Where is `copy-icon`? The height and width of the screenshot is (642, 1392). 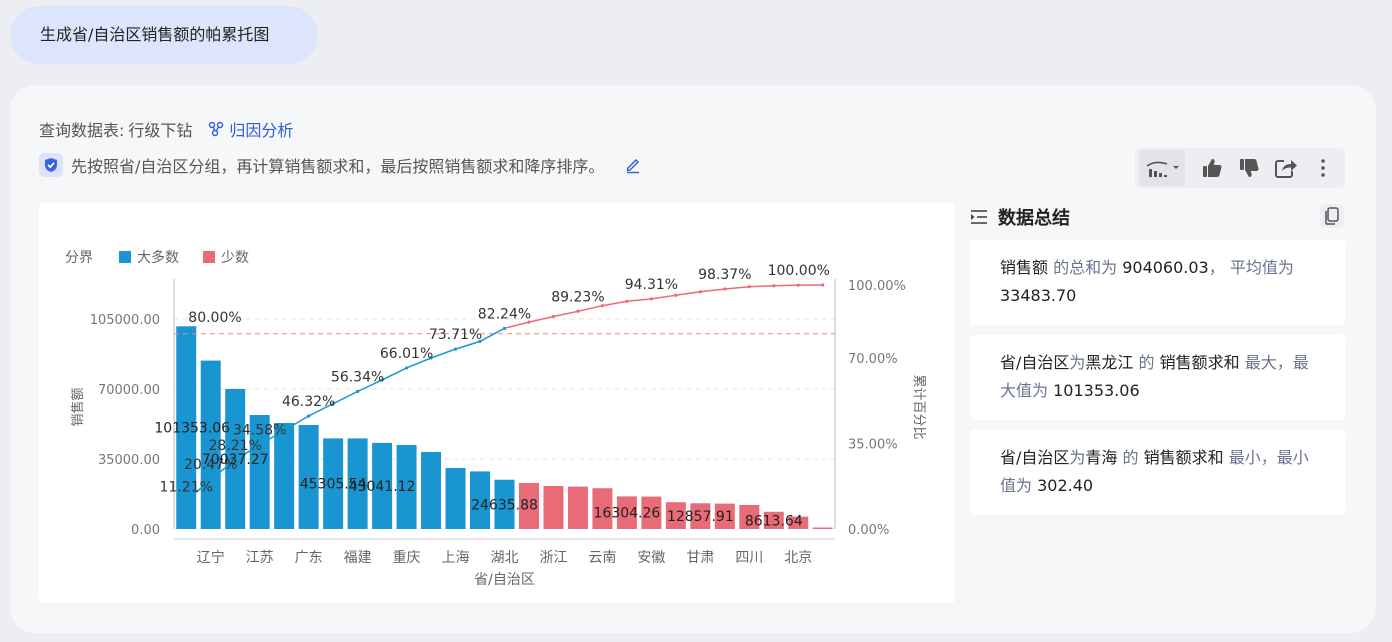 copy-icon is located at coordinates (1332, 216).